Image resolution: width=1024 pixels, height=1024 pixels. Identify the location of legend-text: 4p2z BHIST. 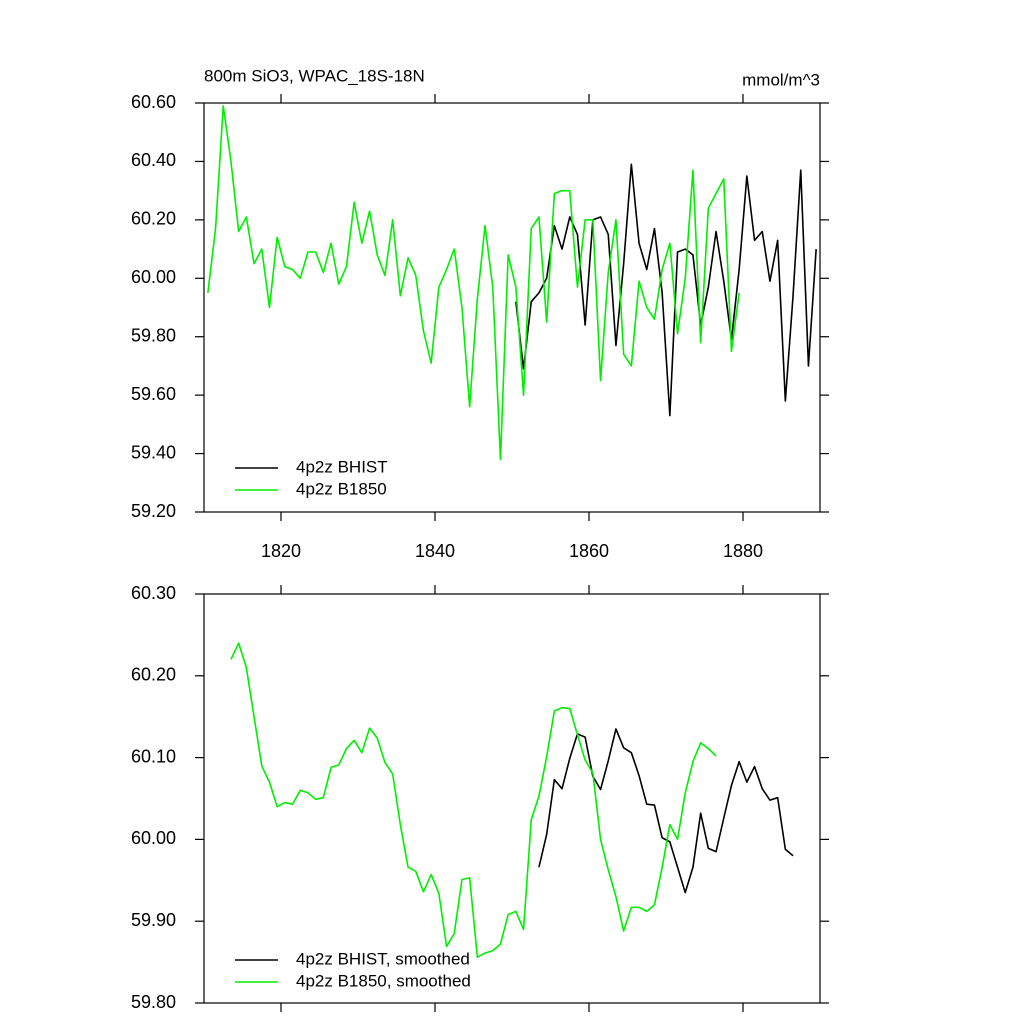
(342, 466).